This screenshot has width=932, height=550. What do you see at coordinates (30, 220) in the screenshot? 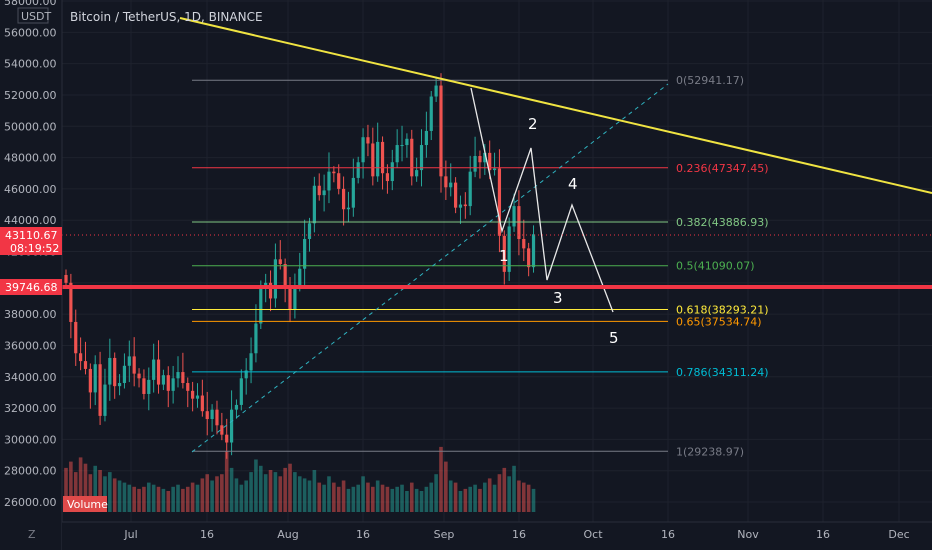
I see `price-tick-label: 44000.00` at bounding box center [30, 220].